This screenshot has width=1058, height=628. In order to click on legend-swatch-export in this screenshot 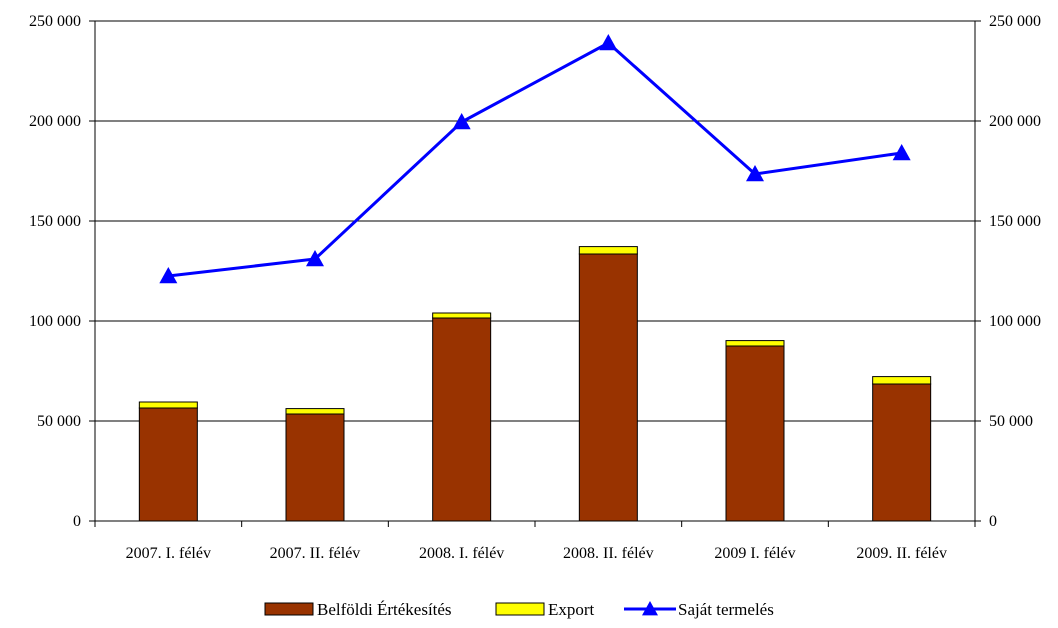, I will do `click(520, 609)`.